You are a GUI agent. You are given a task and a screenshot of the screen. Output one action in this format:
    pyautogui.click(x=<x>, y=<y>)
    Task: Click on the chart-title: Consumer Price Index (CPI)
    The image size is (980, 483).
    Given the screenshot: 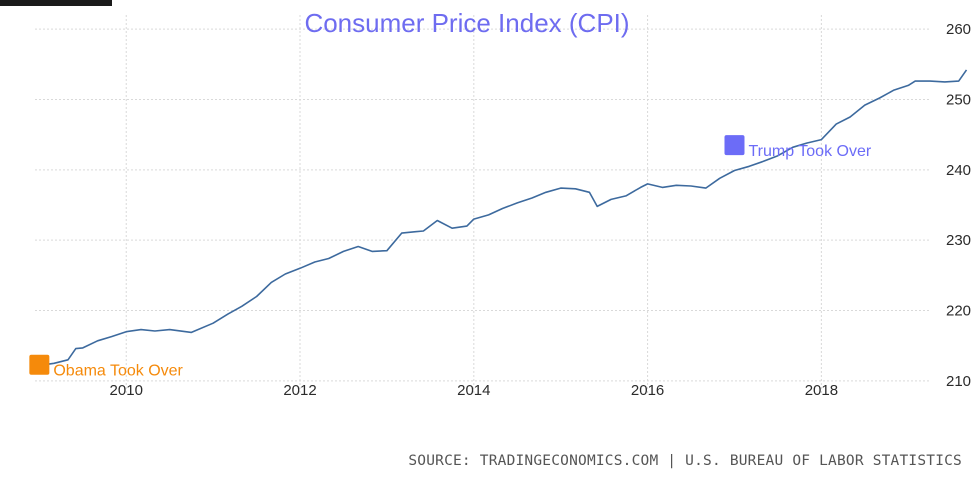 What is the action you would take?
    pyautogui.click(x=466, y=23)
    